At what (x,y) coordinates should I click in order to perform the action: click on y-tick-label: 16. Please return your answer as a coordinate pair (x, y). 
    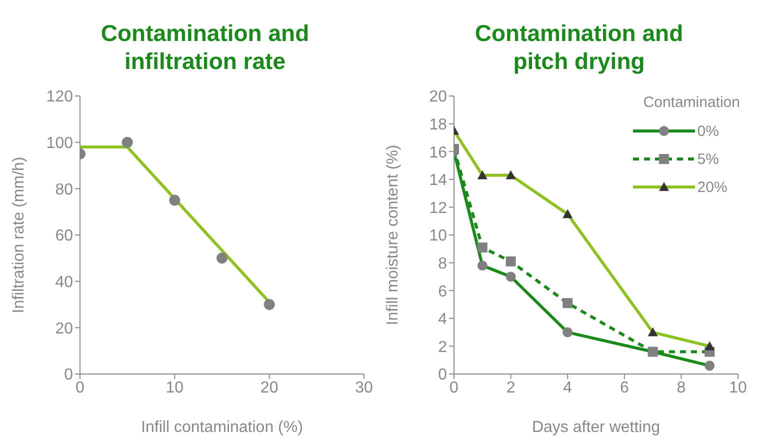
    Looking at the image, I should click on (438, 153).